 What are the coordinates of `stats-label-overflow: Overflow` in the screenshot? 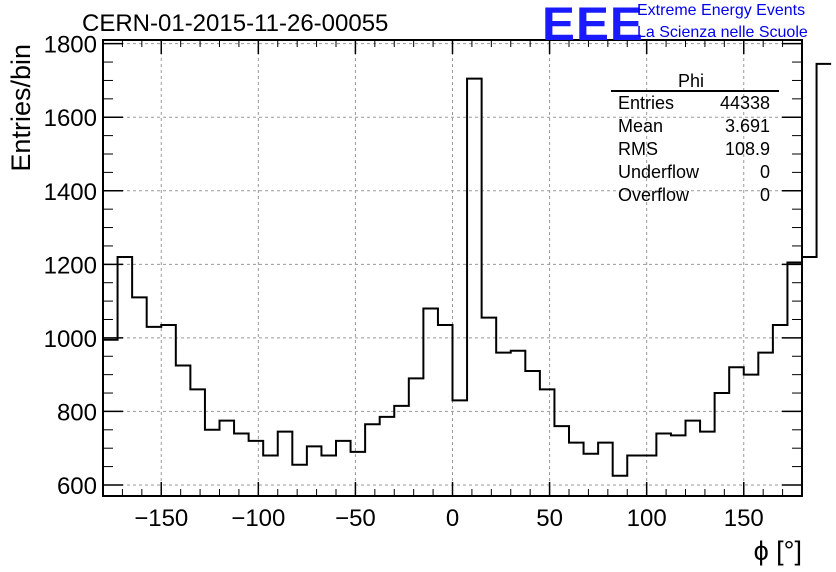 It's located at (654, 195).